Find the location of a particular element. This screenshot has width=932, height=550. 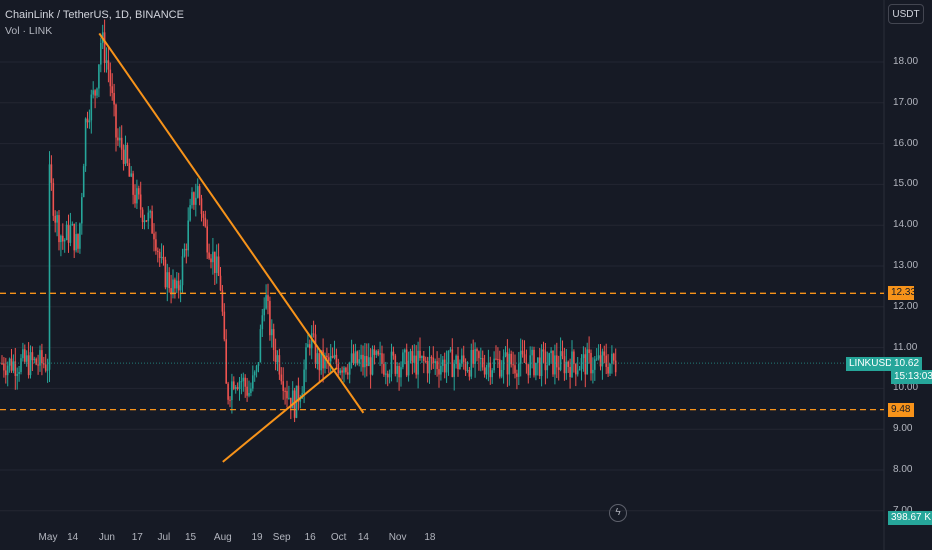

price-tick-label: 8.00 is located at coordinates (903, 469).